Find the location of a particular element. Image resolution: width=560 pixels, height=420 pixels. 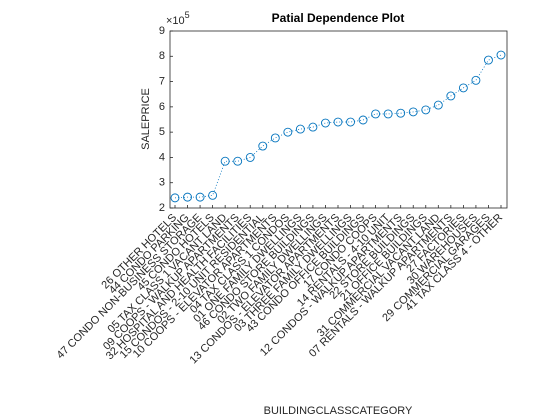

y-axis-label: SALEPRICE is located at coordinates (146, 119).